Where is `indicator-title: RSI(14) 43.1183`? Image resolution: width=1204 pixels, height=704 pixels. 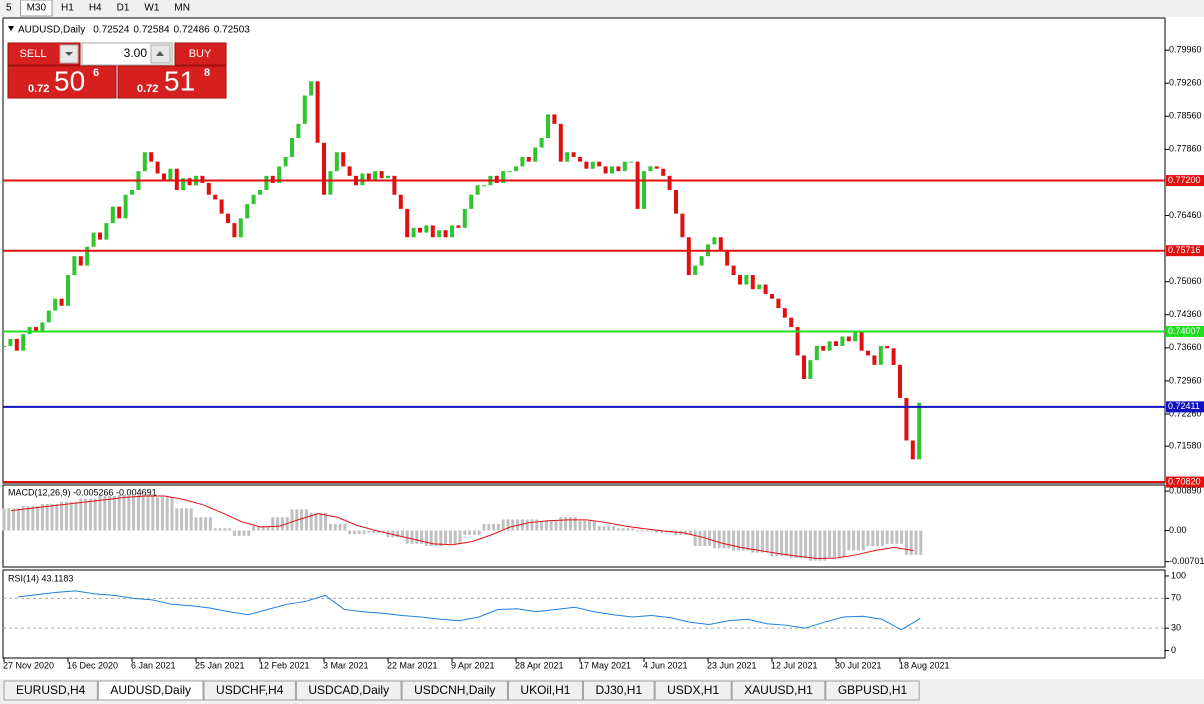
indicator-title: RSI(14) 43.1183 is located at coordinates (40, 578).